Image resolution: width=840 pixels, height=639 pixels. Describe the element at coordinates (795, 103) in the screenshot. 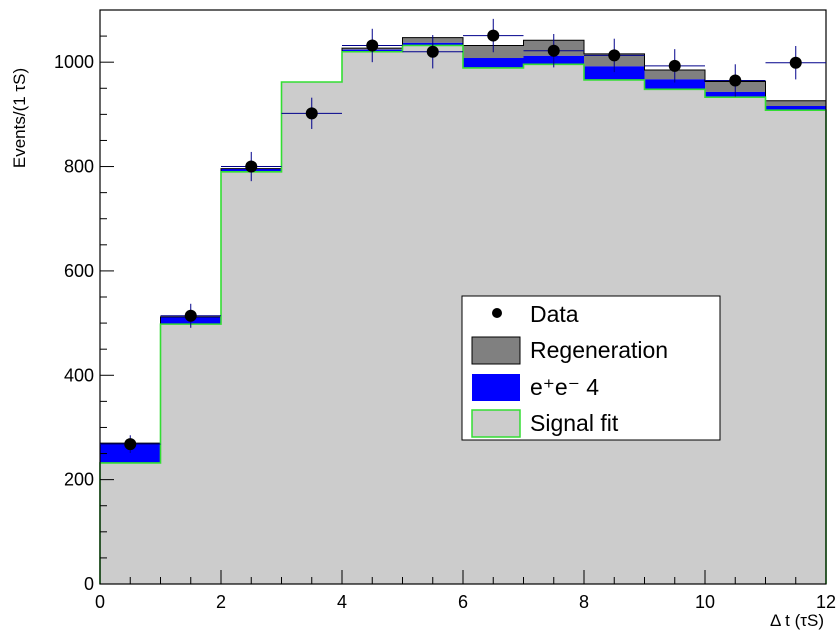

I see `regeneration-bar` at that location.